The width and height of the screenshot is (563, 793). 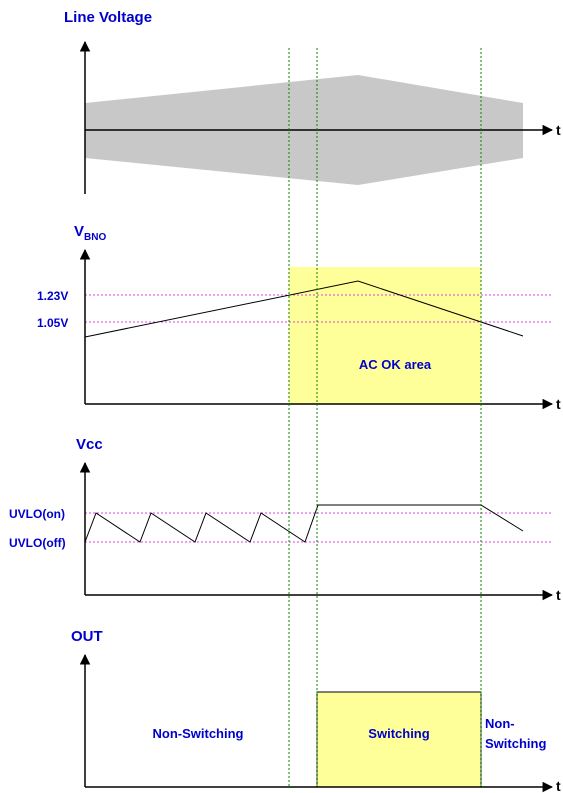 I want to click on vbno-title-sub: BNO, so click(x=95, y=237).